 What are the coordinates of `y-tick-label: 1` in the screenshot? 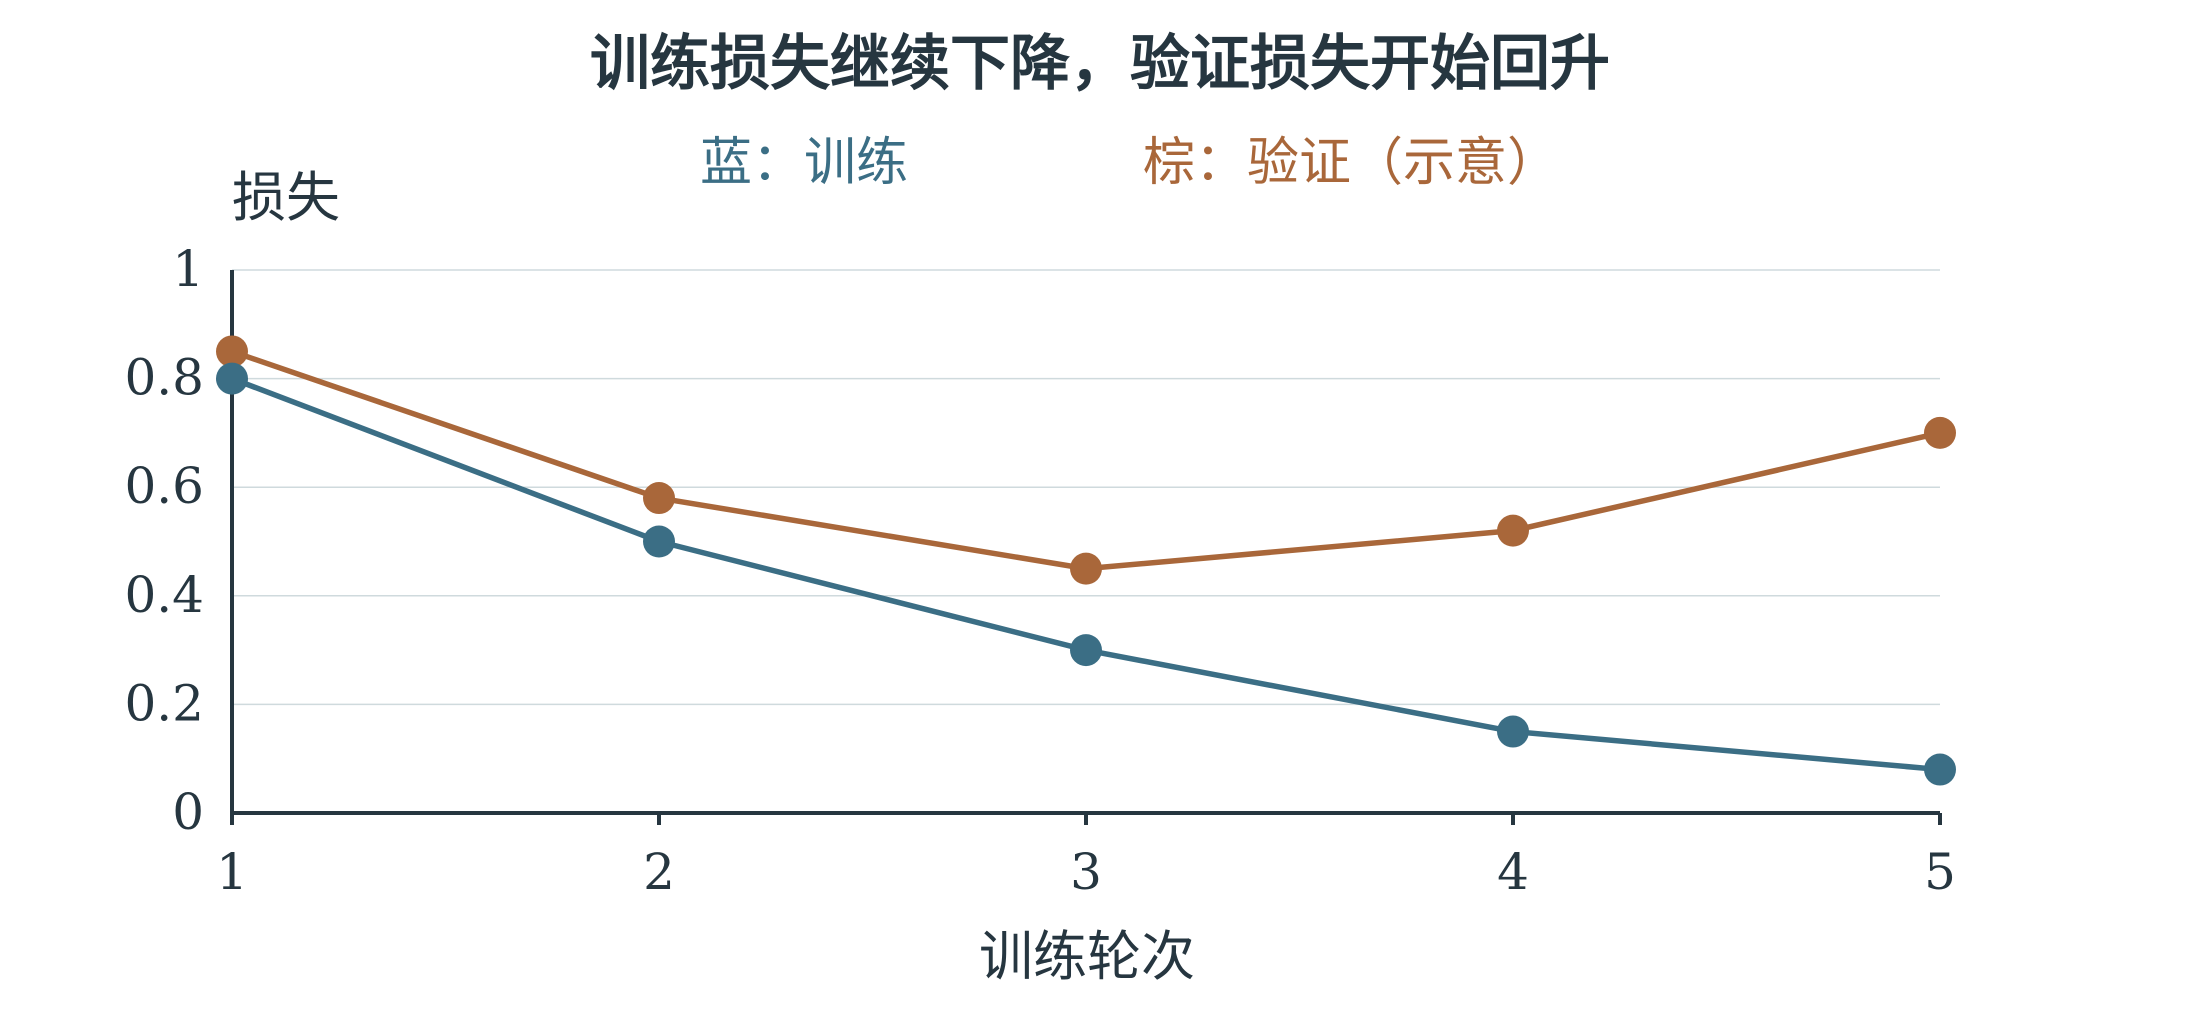 It's located at (188, 269).